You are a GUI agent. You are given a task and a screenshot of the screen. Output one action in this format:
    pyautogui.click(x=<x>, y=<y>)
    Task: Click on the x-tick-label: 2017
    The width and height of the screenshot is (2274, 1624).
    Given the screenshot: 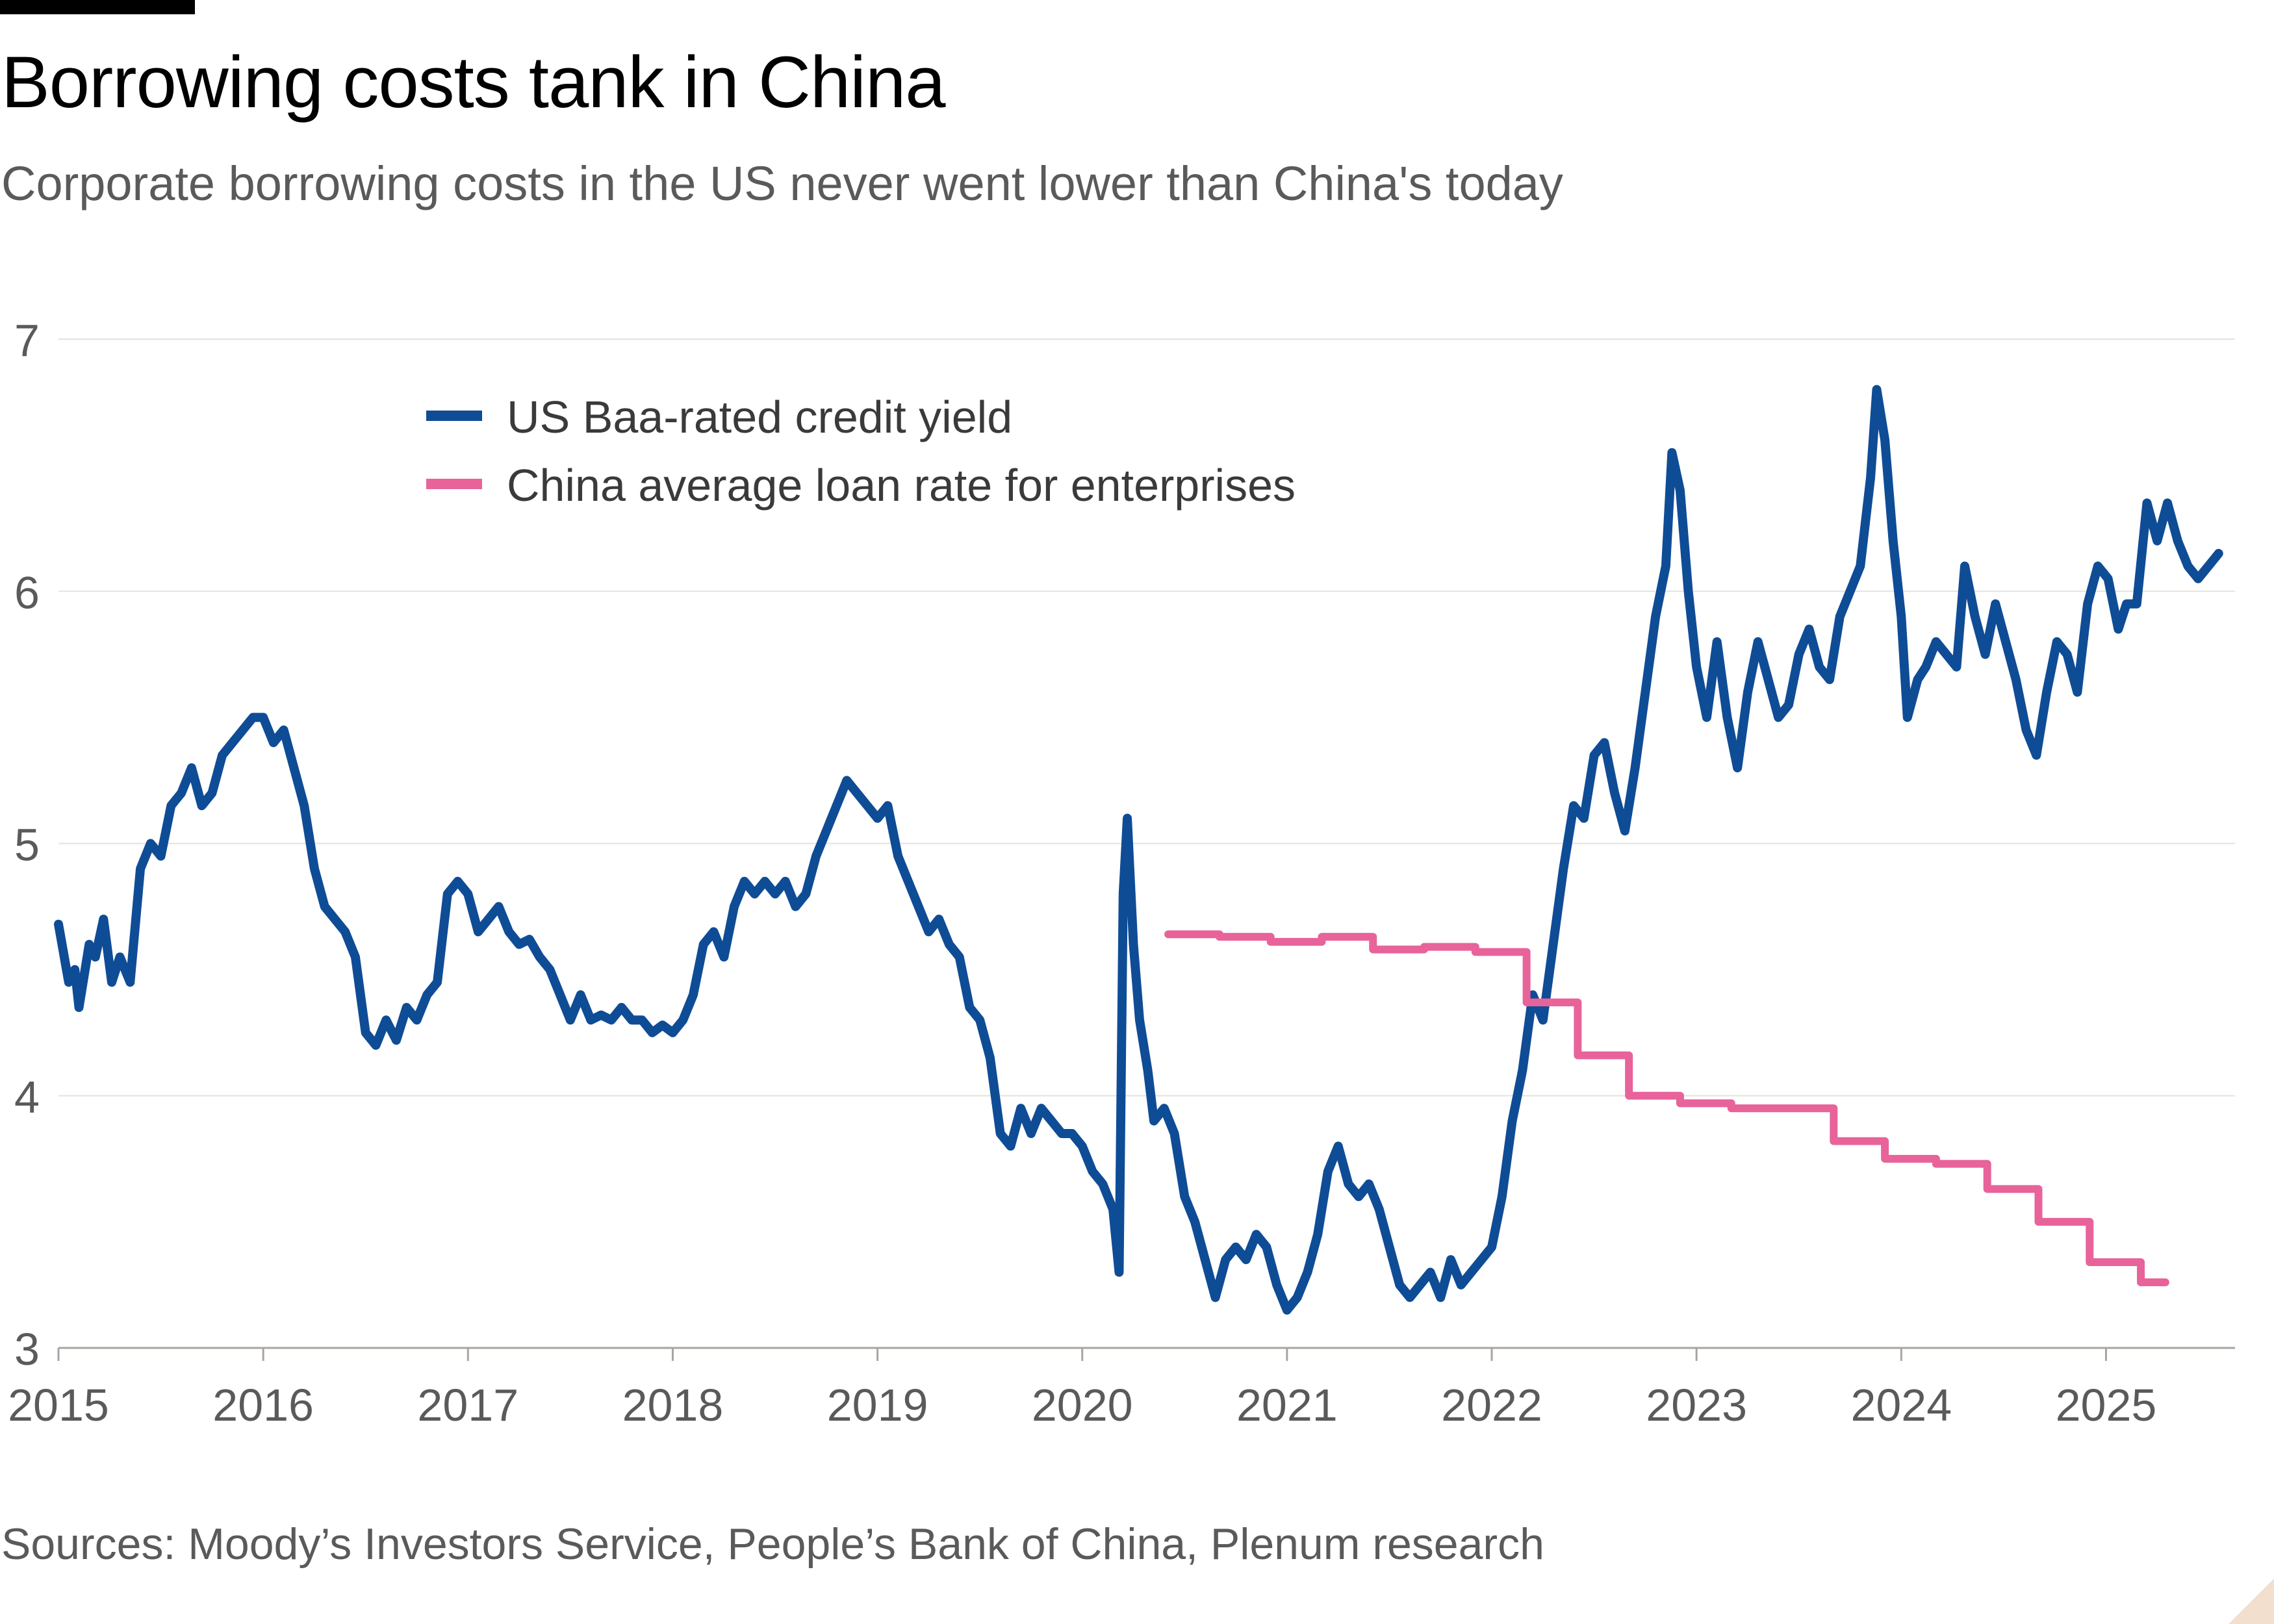 What is the action you would take?
    pyautogui.click(x=467, y=1405)
    